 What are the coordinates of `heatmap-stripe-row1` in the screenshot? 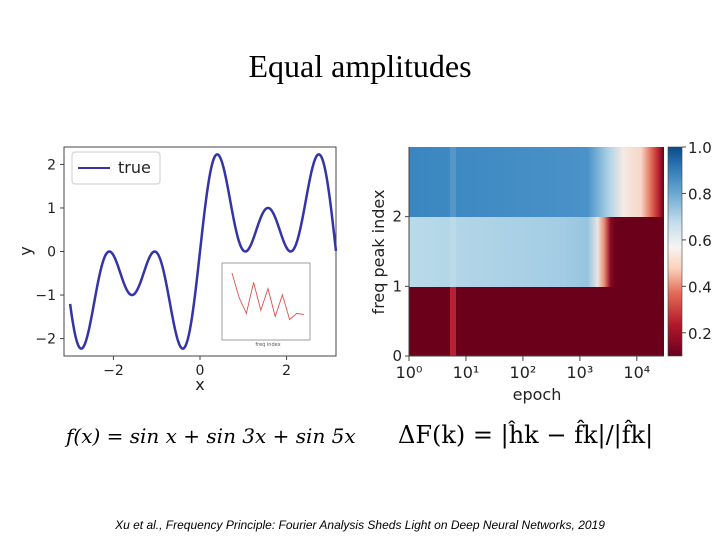 It's located at (453, 321).